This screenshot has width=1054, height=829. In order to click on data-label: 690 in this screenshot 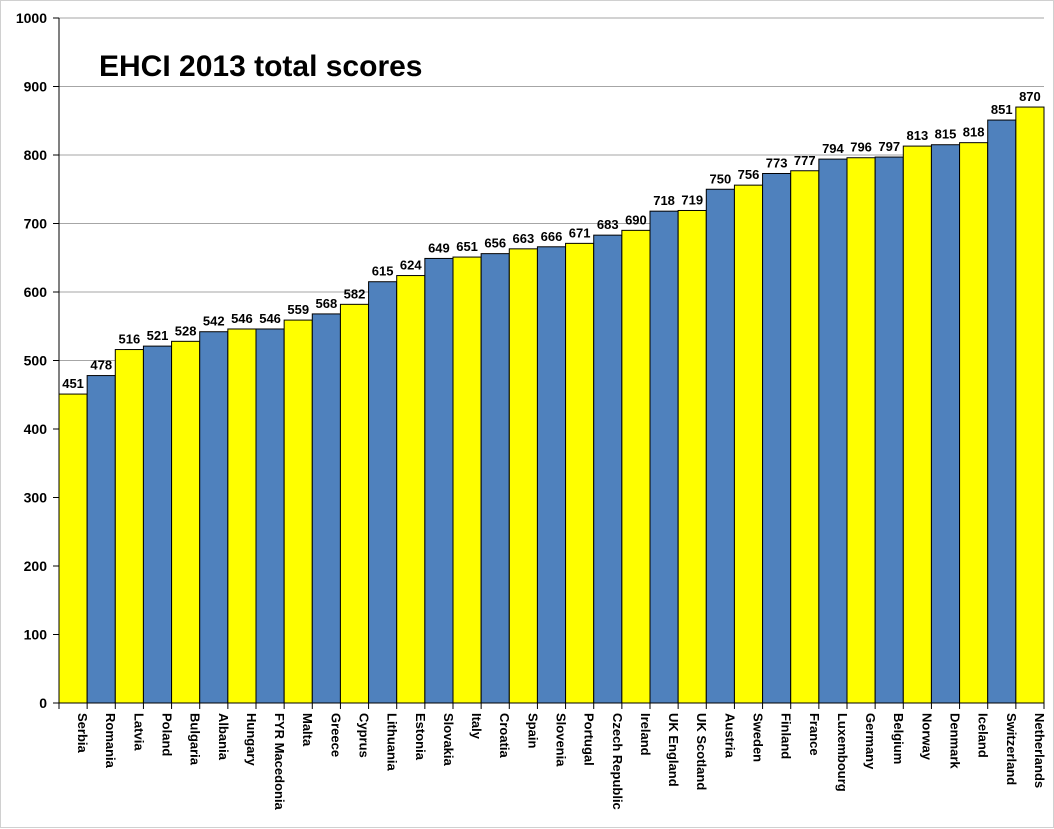, I will do `click(636, 219)`.